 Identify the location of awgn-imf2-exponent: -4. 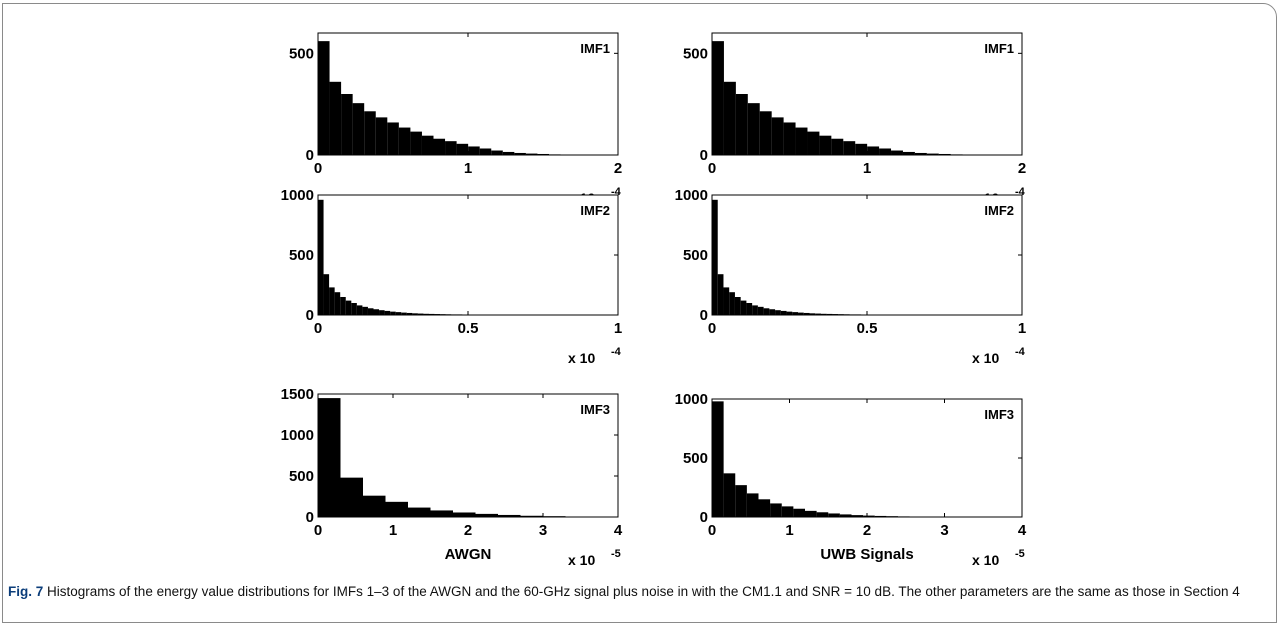
(616, 352).